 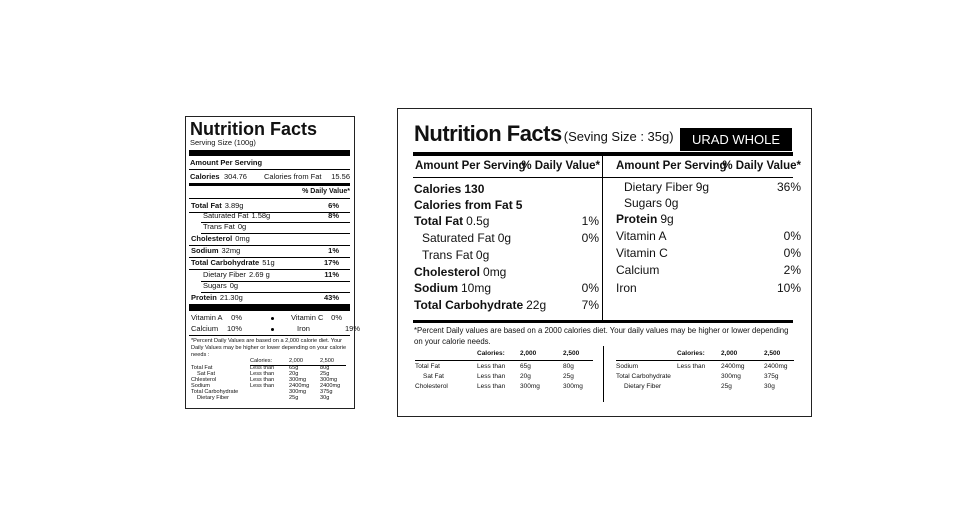 I want to click on row-amount: 32mg, so click(x=231, y=250).